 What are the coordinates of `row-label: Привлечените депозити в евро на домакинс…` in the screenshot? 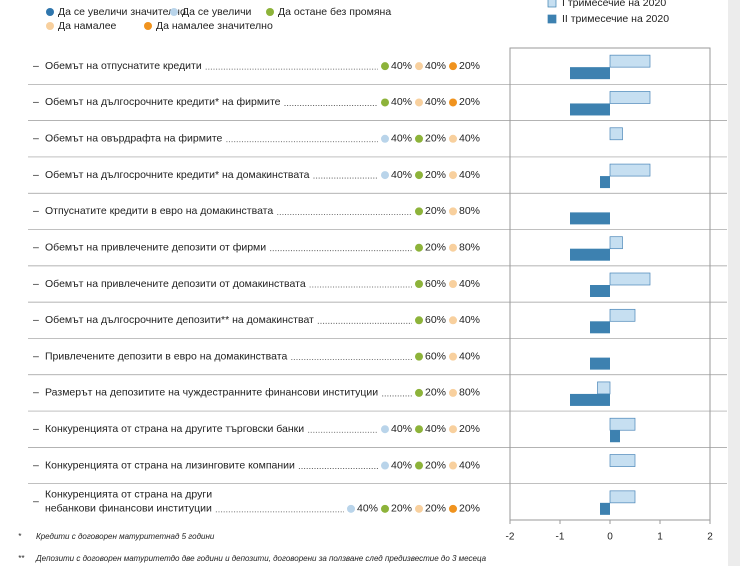 It's located at (166, 356).